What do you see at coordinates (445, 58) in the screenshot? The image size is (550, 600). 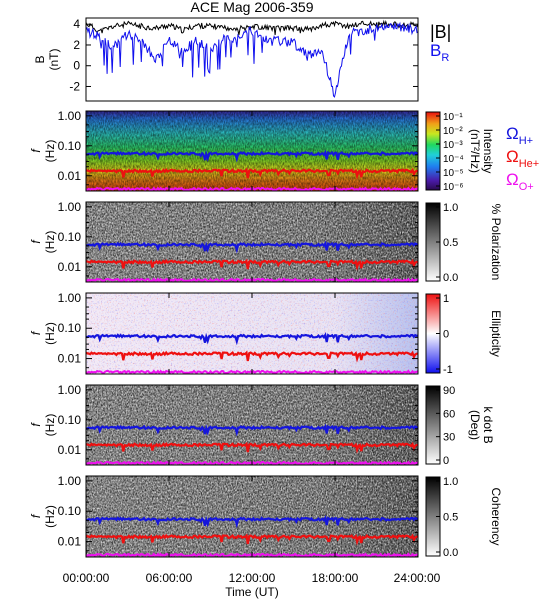 I see `legend-b-r-sub: R` at bounding box center [445, 58].